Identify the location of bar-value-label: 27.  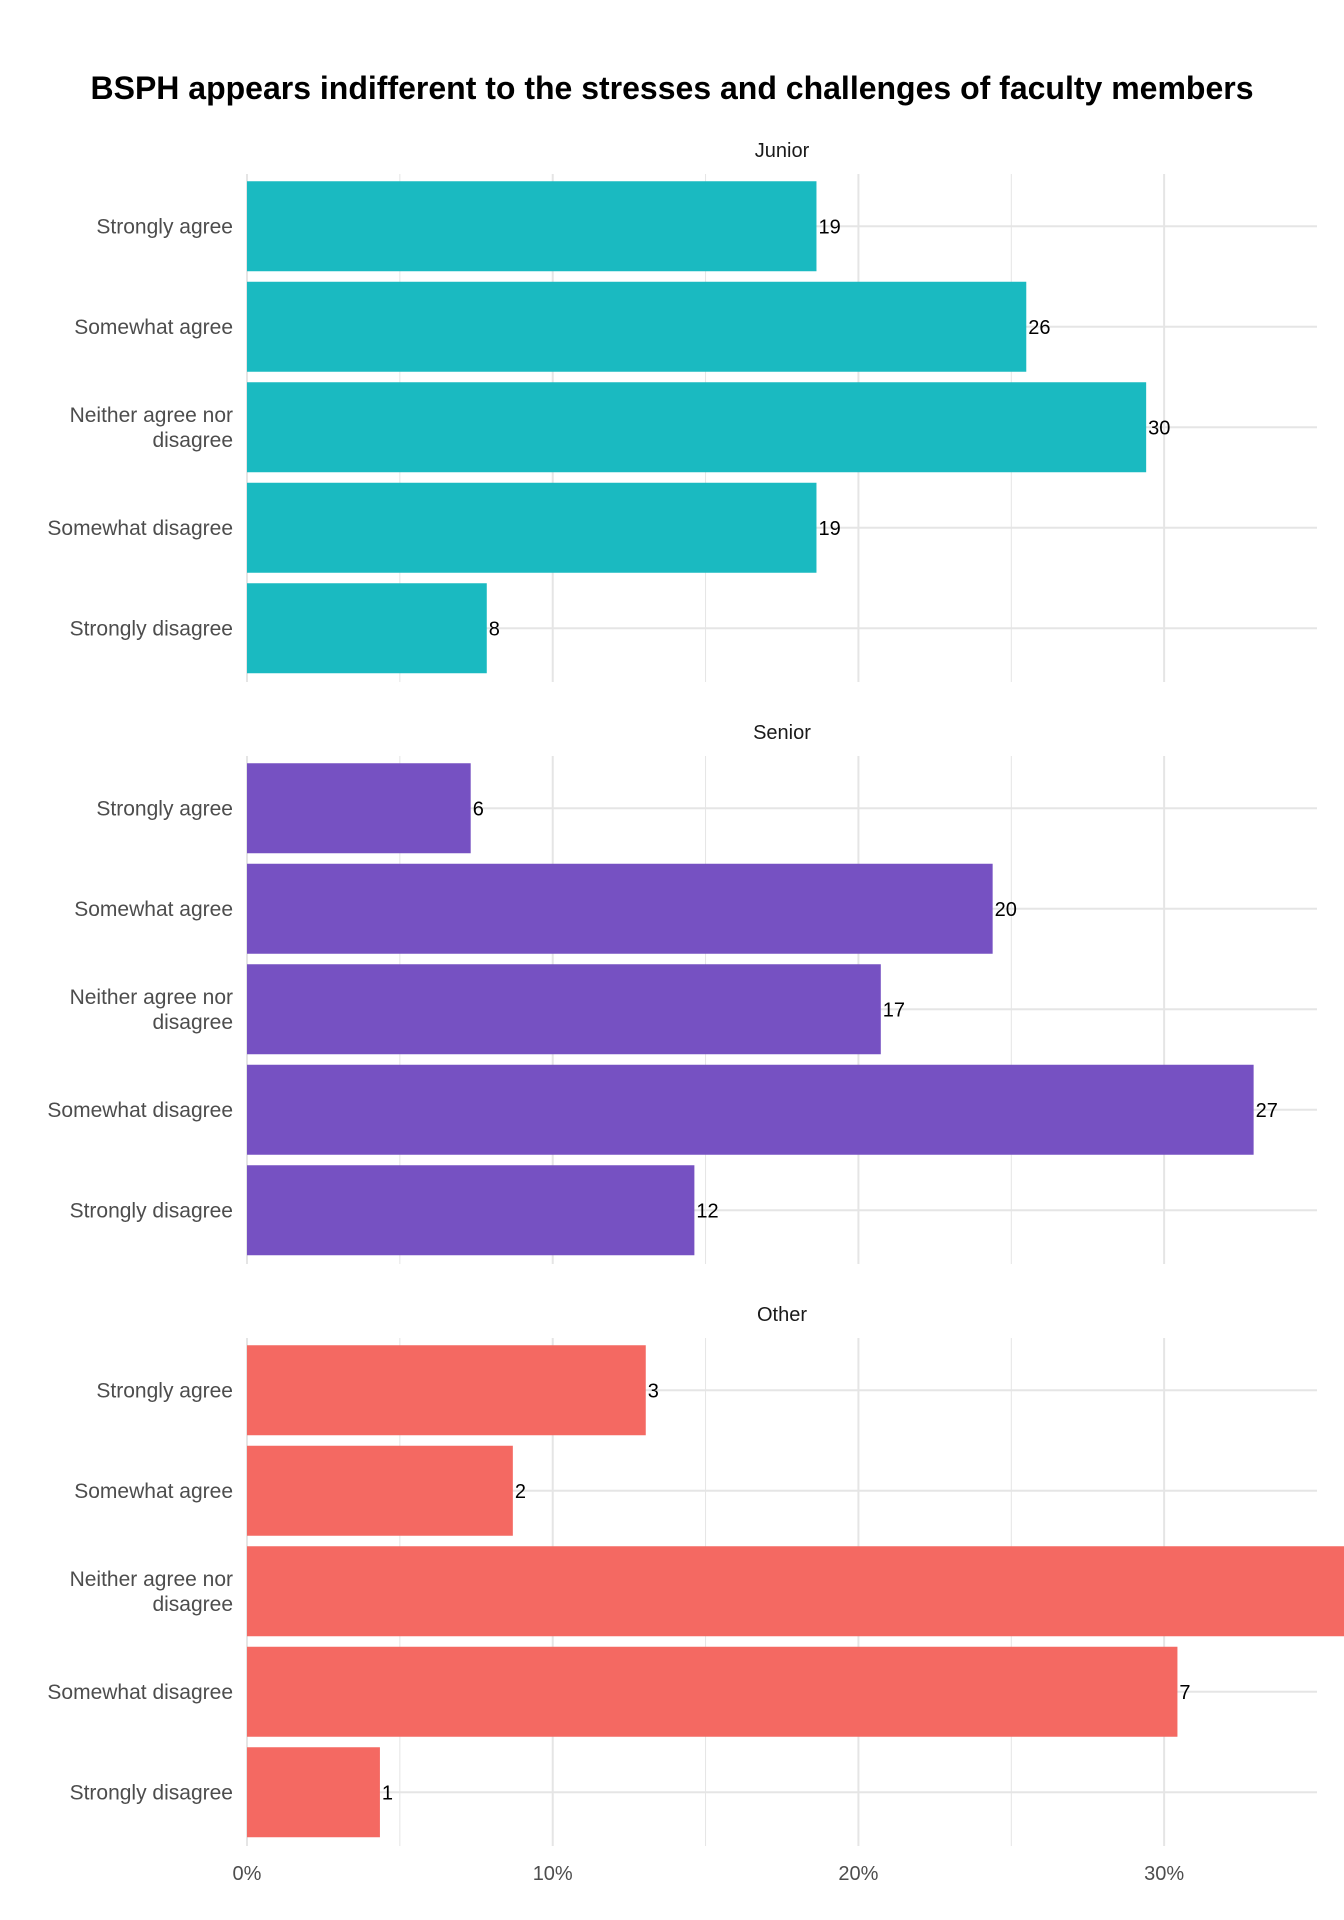
(1267, 1111).